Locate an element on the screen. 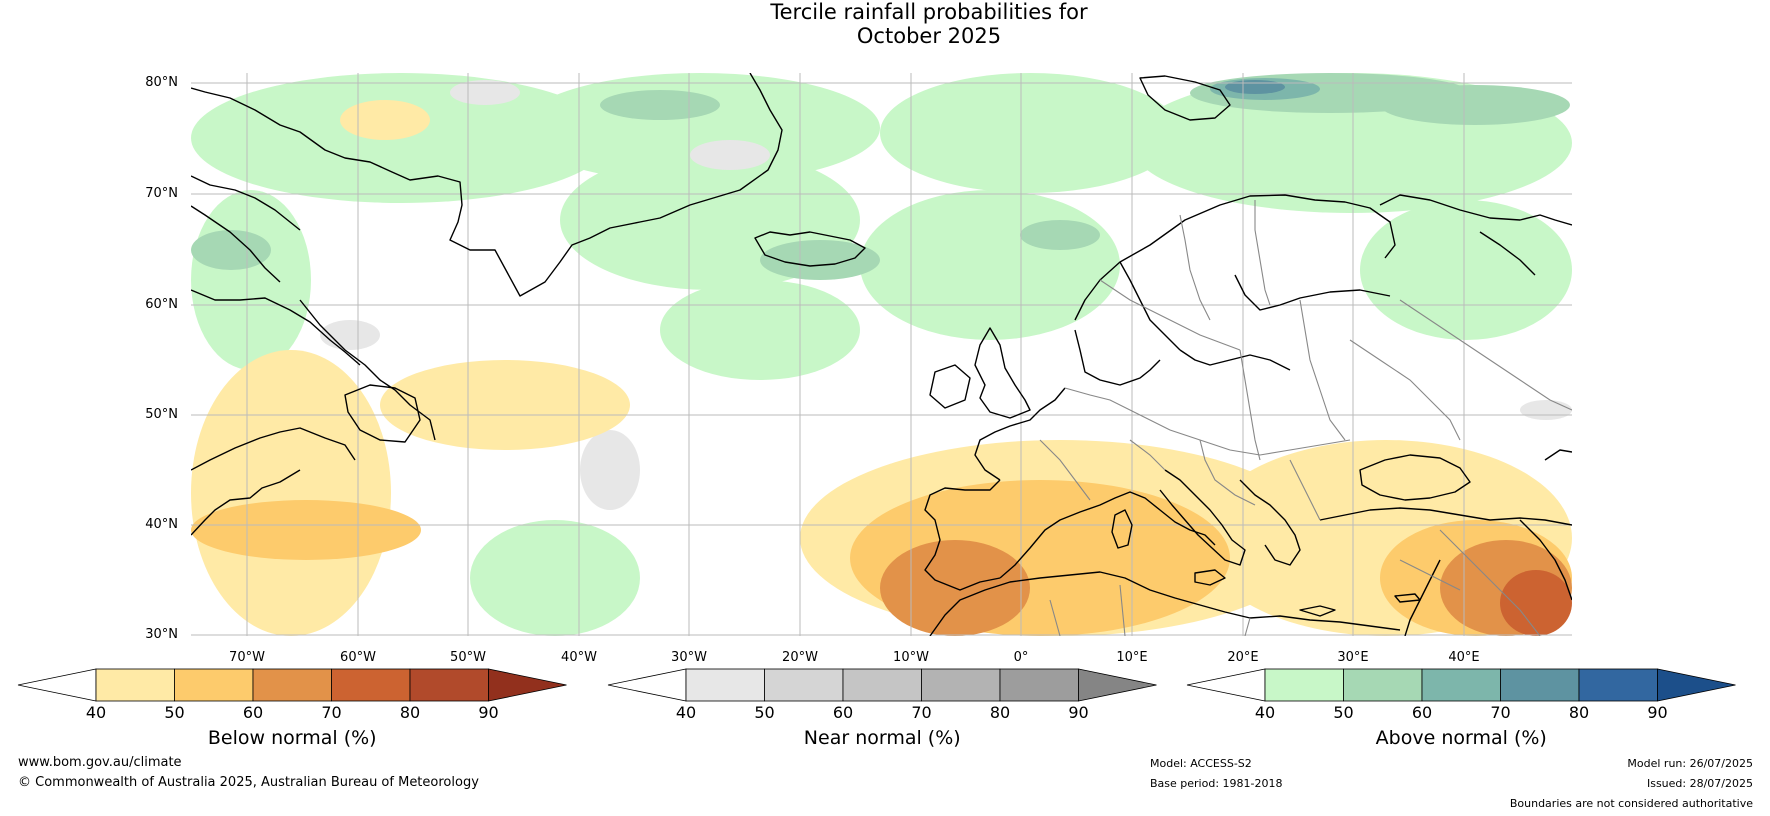  colorbar-near-tick-label: 80 is located at coordinates (1000, 712).